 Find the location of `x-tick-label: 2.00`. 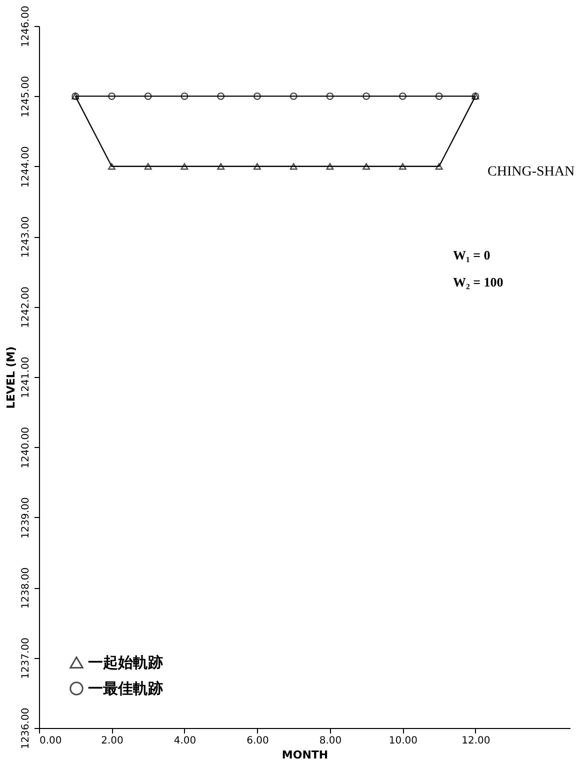

x-tick-label: 2.00 is located at coordinates (112, 741).